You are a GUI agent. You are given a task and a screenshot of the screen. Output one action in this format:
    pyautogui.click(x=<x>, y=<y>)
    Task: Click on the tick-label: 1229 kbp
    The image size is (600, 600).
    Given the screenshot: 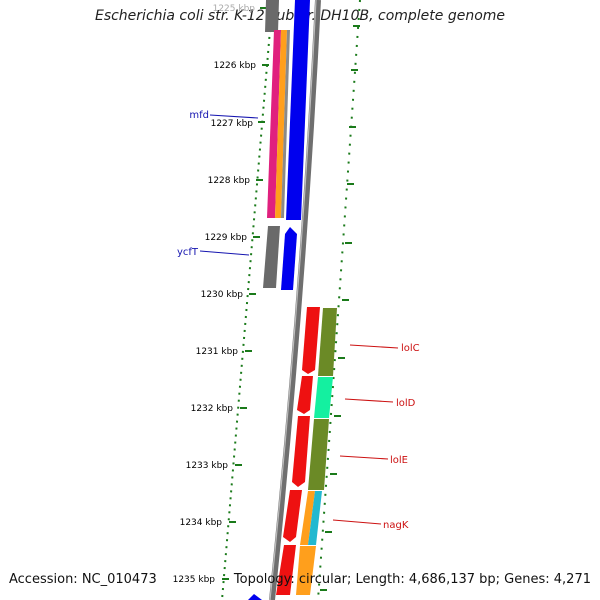 What is the action you would take?
    pyautogui.click(x=226, y=238)
    